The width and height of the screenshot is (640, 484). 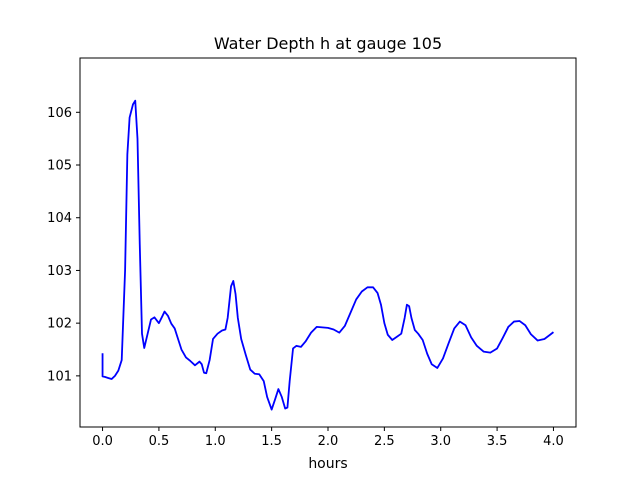 I want to click on chart-title: Water Depth h at gauge 105, so click(x=328, y=43).